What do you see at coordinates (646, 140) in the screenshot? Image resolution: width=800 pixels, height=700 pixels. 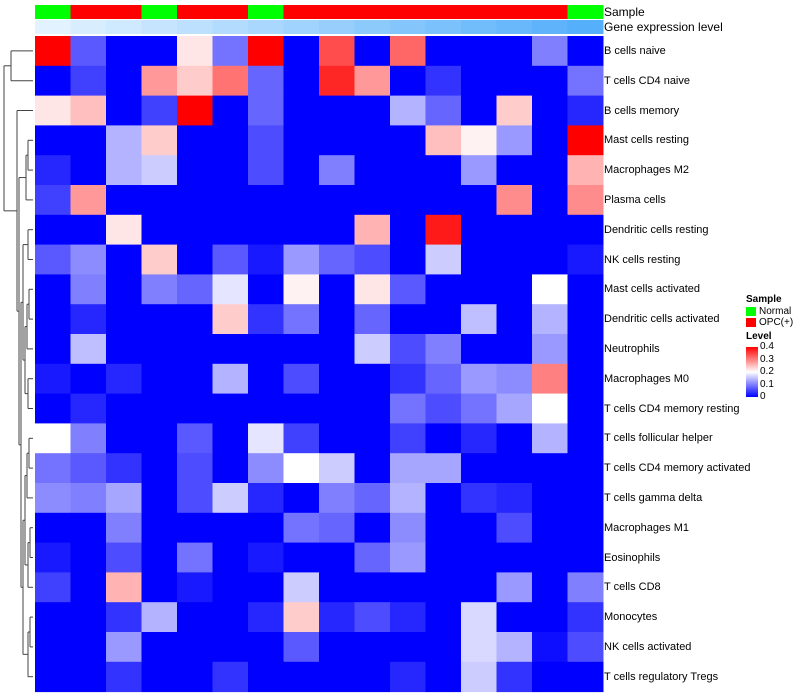 I see `row-label: Mast cells resting` at bounding box center [646, 140].